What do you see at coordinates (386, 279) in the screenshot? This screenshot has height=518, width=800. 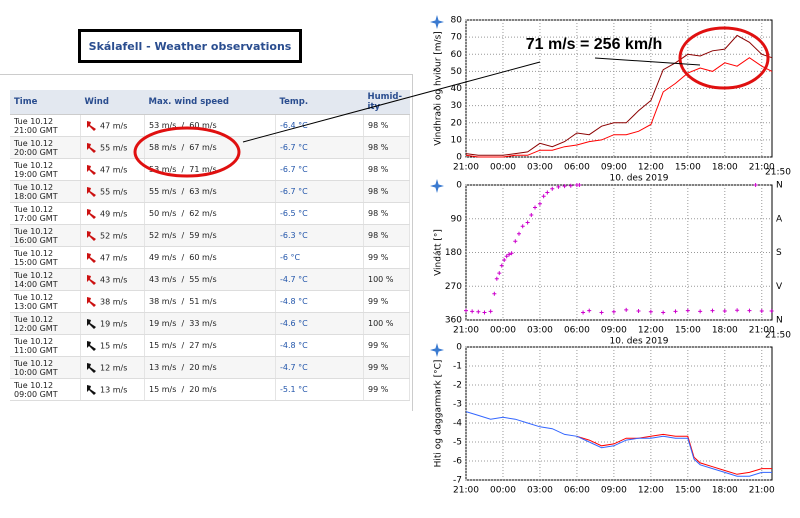 I see `humidity: 100 %` at bounding box center [386, 279].